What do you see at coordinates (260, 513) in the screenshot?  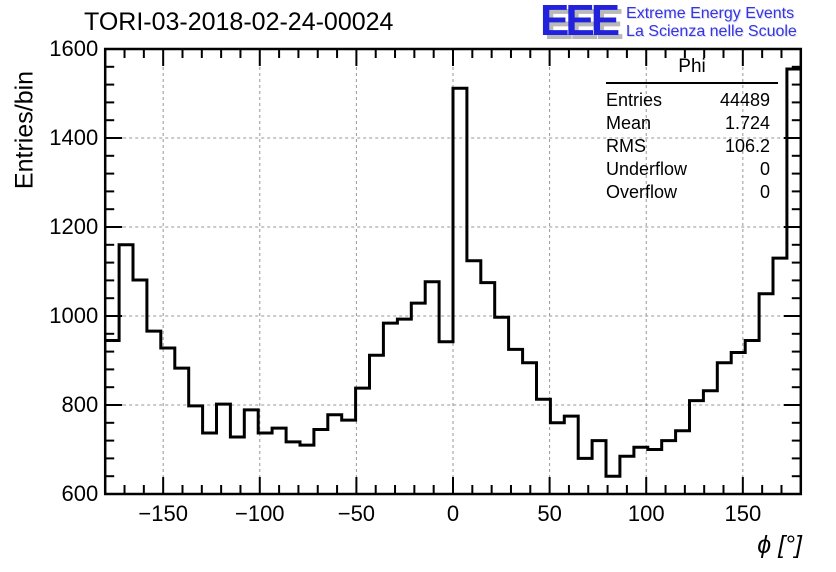 I see `x-tick-label: −100` at bounding box center [260, 513].